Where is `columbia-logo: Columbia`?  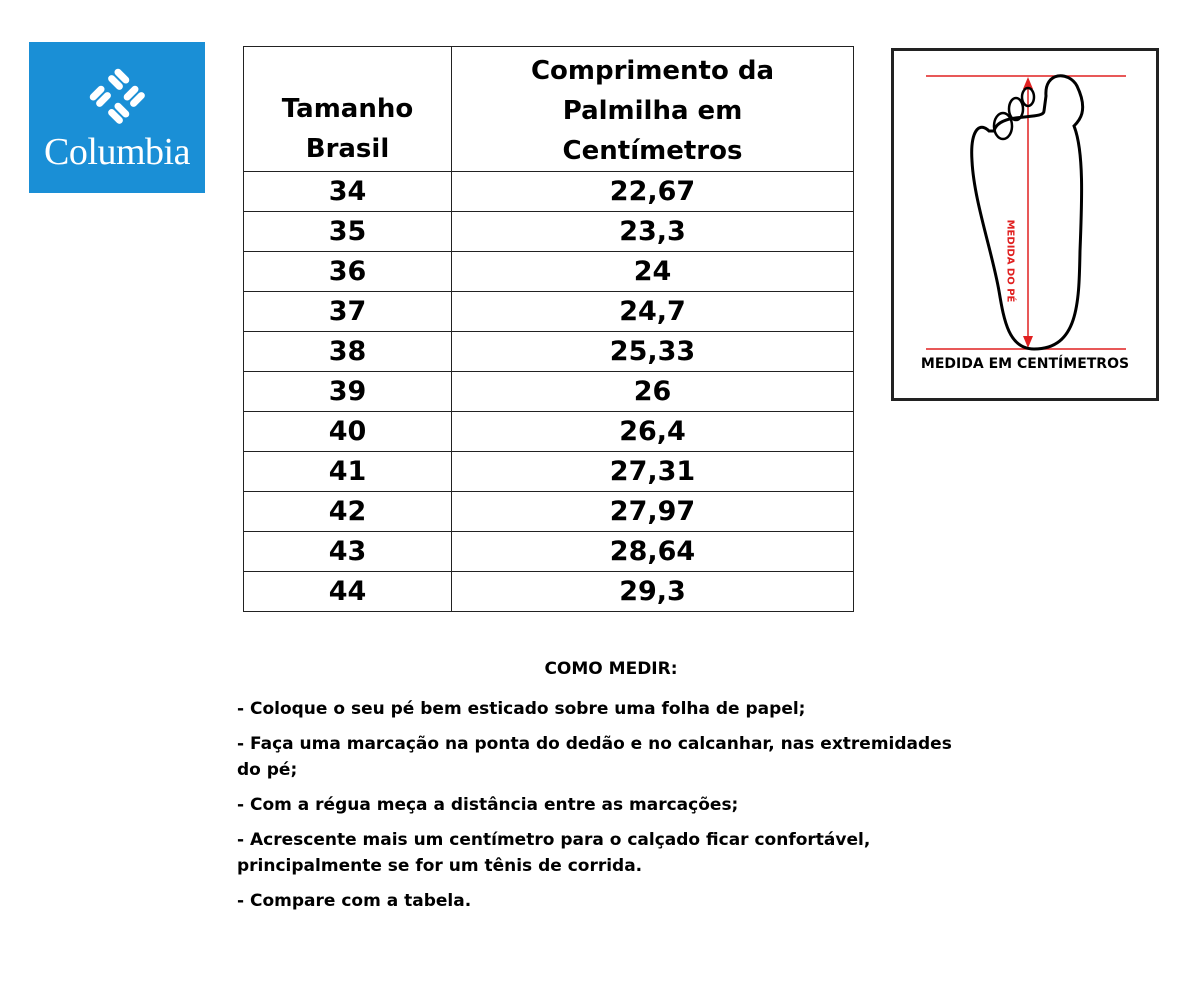
columbia-logo: Columbia is located at coordinates (117, 117).